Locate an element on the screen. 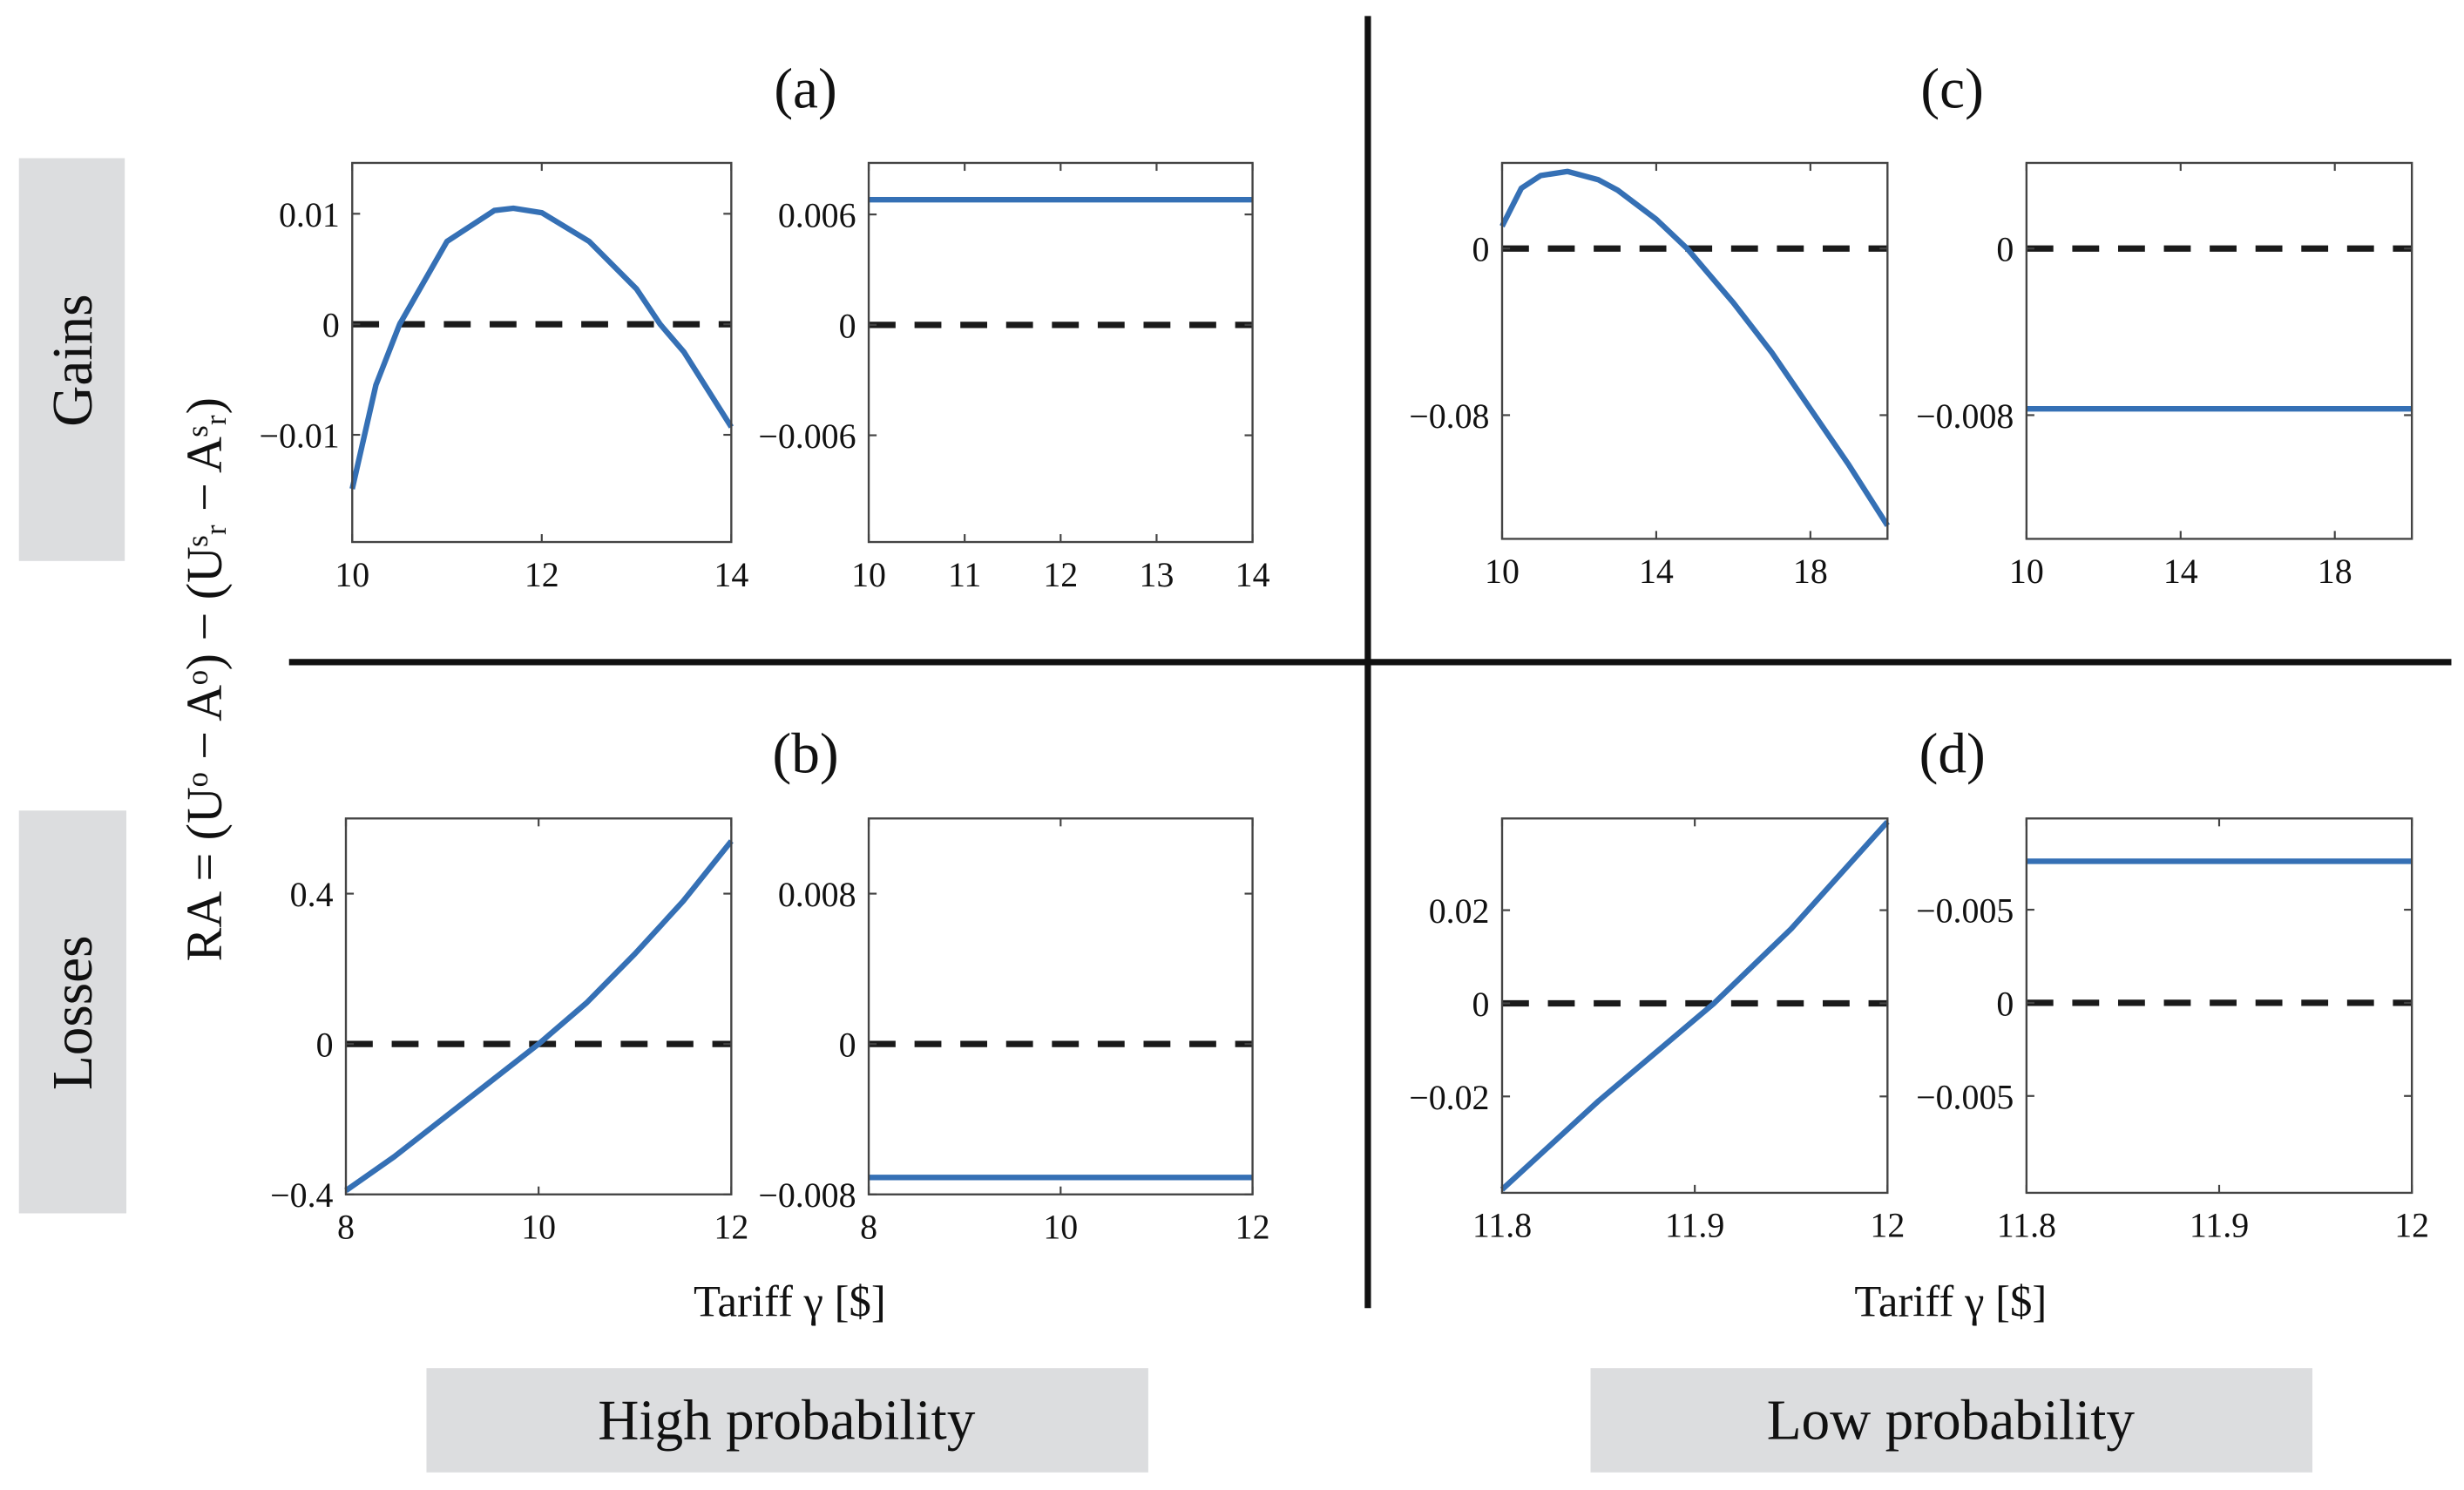  y-tick-label: −0.02 is located at coordinates (1449, 1097).